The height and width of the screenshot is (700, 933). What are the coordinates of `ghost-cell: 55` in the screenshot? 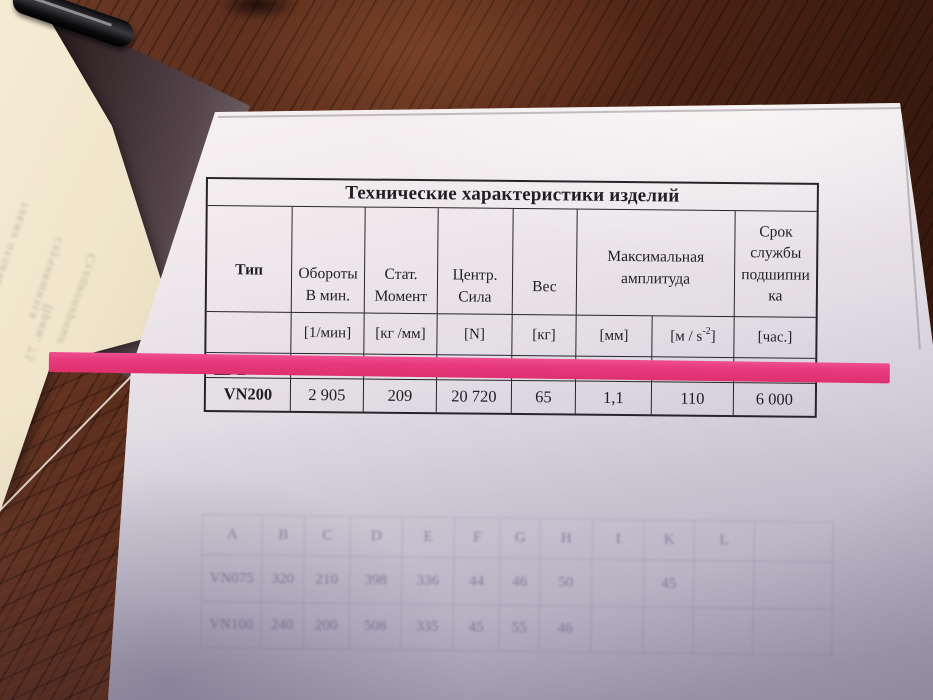 It's located at (518, 628).